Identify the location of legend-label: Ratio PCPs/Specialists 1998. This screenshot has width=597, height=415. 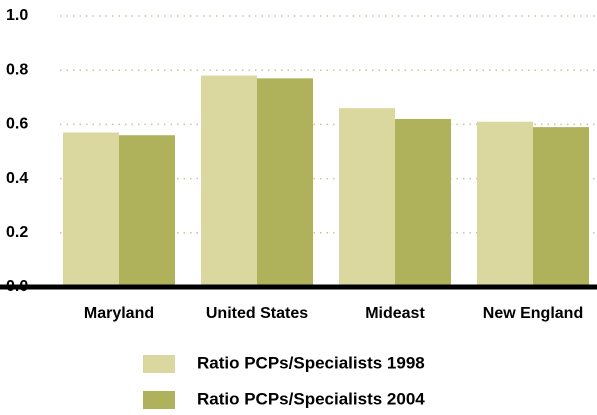
(311, 362).